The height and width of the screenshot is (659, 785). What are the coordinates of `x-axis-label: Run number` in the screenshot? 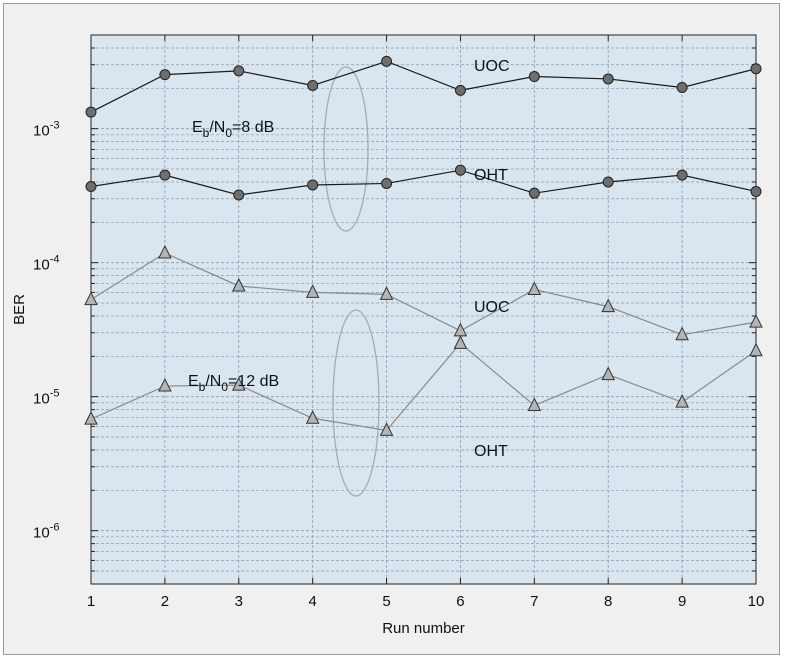 It's located at (423, 628).